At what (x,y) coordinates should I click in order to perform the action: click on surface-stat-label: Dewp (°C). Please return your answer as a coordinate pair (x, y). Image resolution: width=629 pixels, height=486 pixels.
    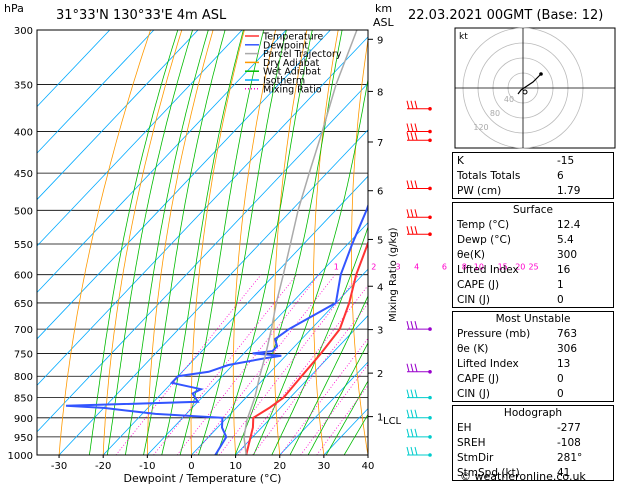
    Looking at the image, I should click on (484, 240).